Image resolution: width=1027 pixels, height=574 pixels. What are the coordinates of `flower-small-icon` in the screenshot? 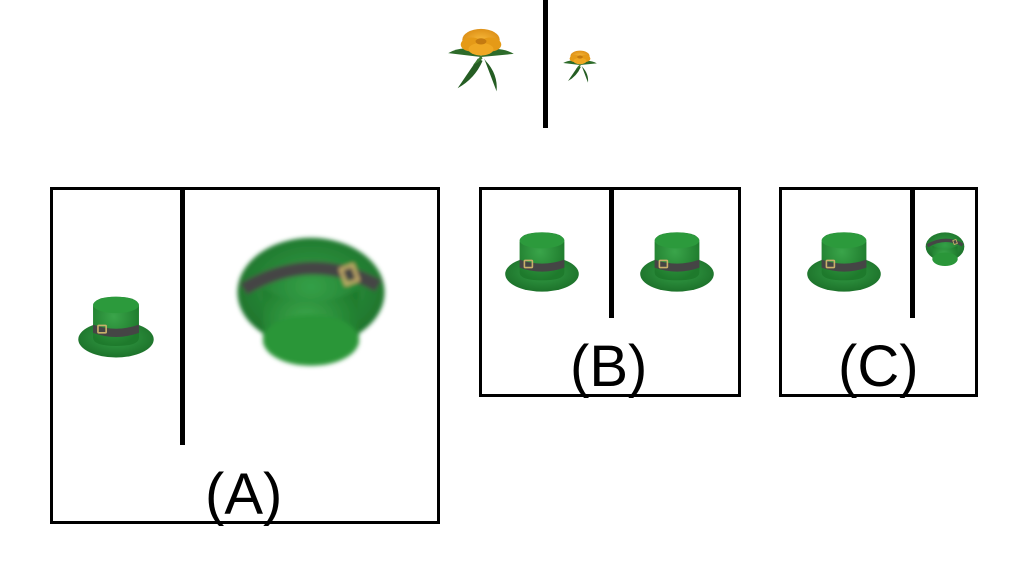 It's located at (580, 65).